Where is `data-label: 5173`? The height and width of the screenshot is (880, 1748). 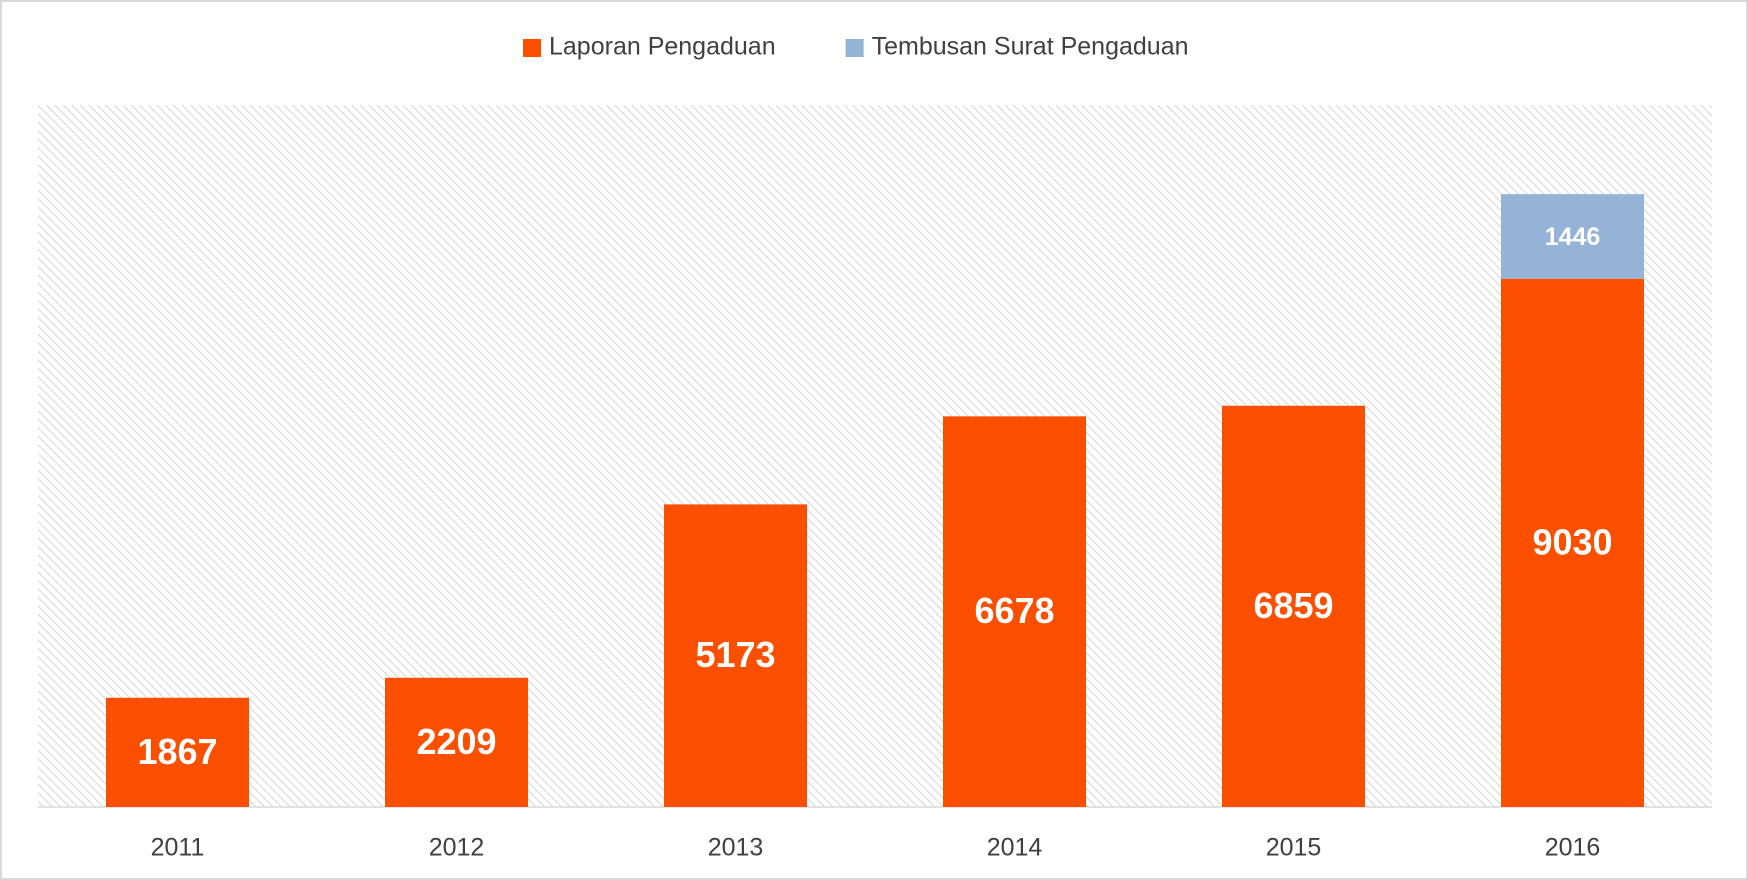 data-label: 5173 is located at coordinates (735, 654).